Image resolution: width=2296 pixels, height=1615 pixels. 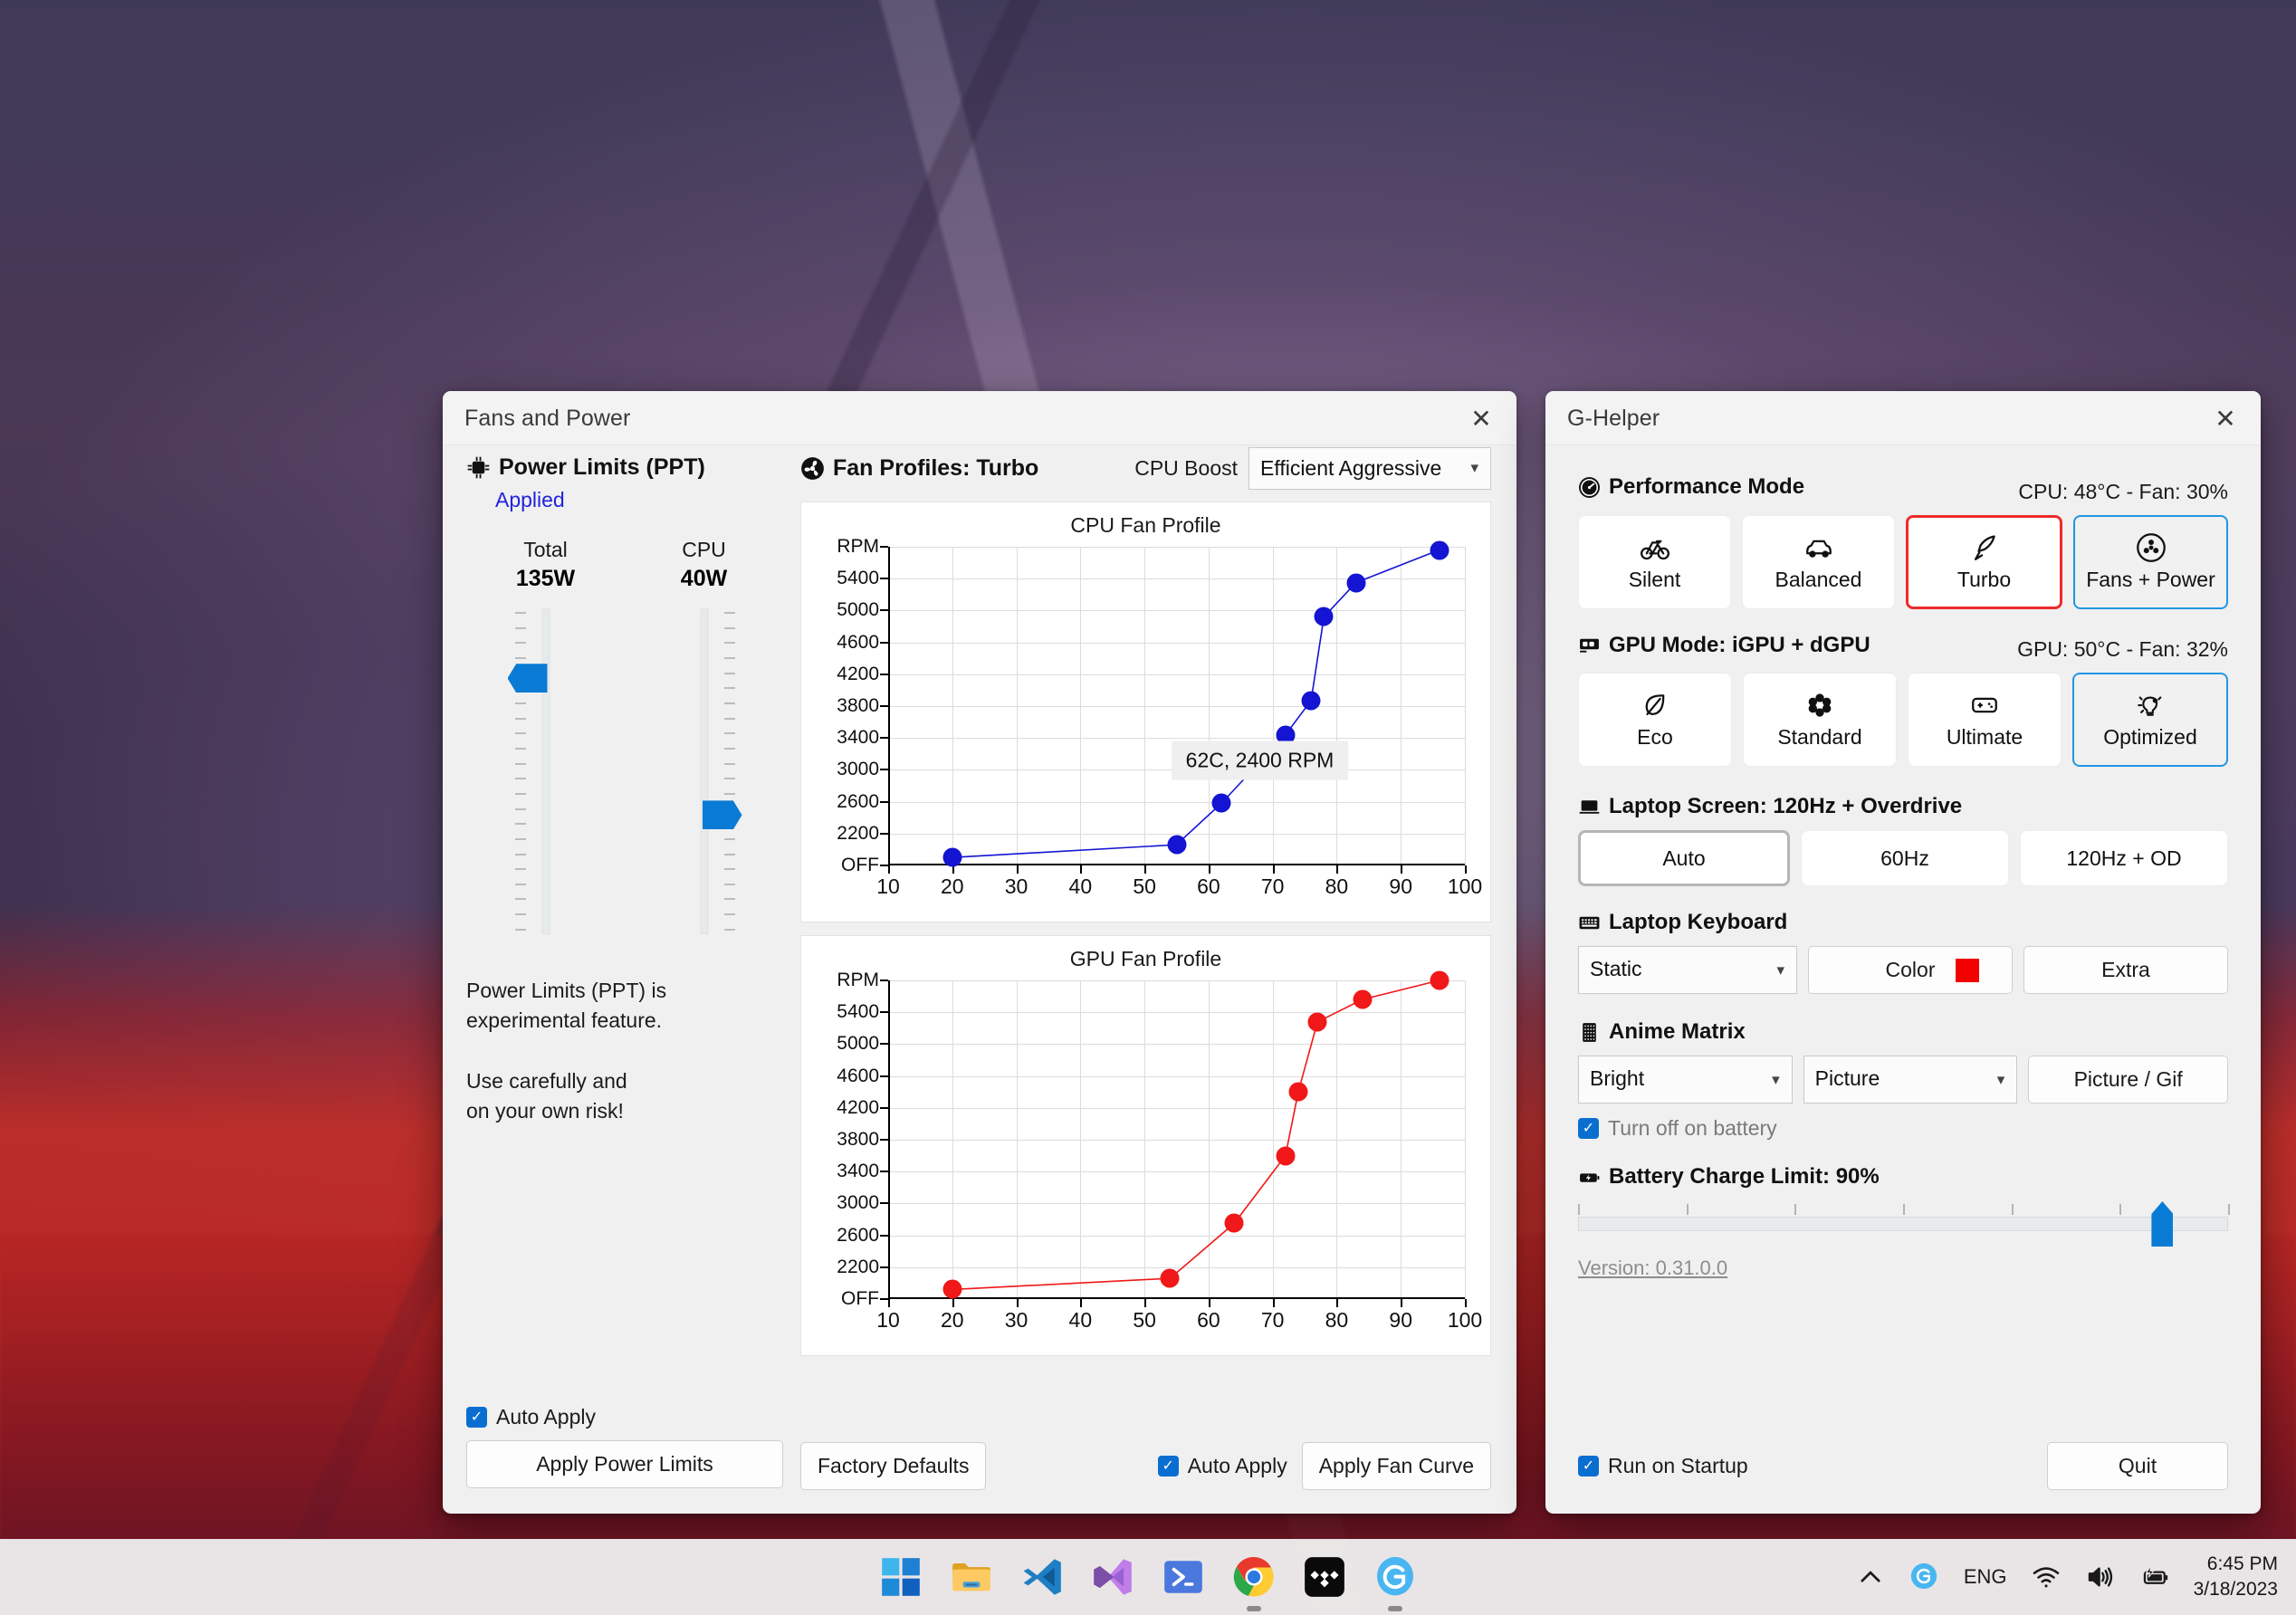 I want to click on powershell-icon, so click(x=1183, y=1577).